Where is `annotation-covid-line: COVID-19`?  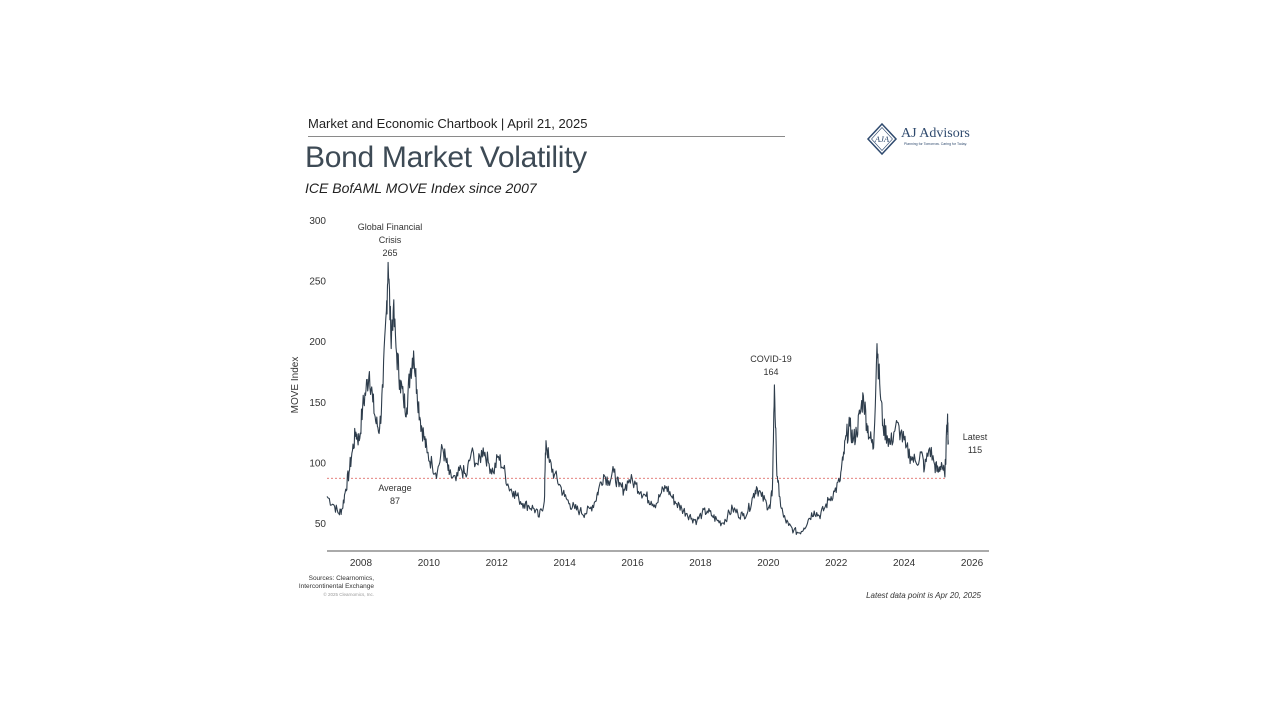 annotation-covid-line: COVID-19 is located at coordinates (771, 359).